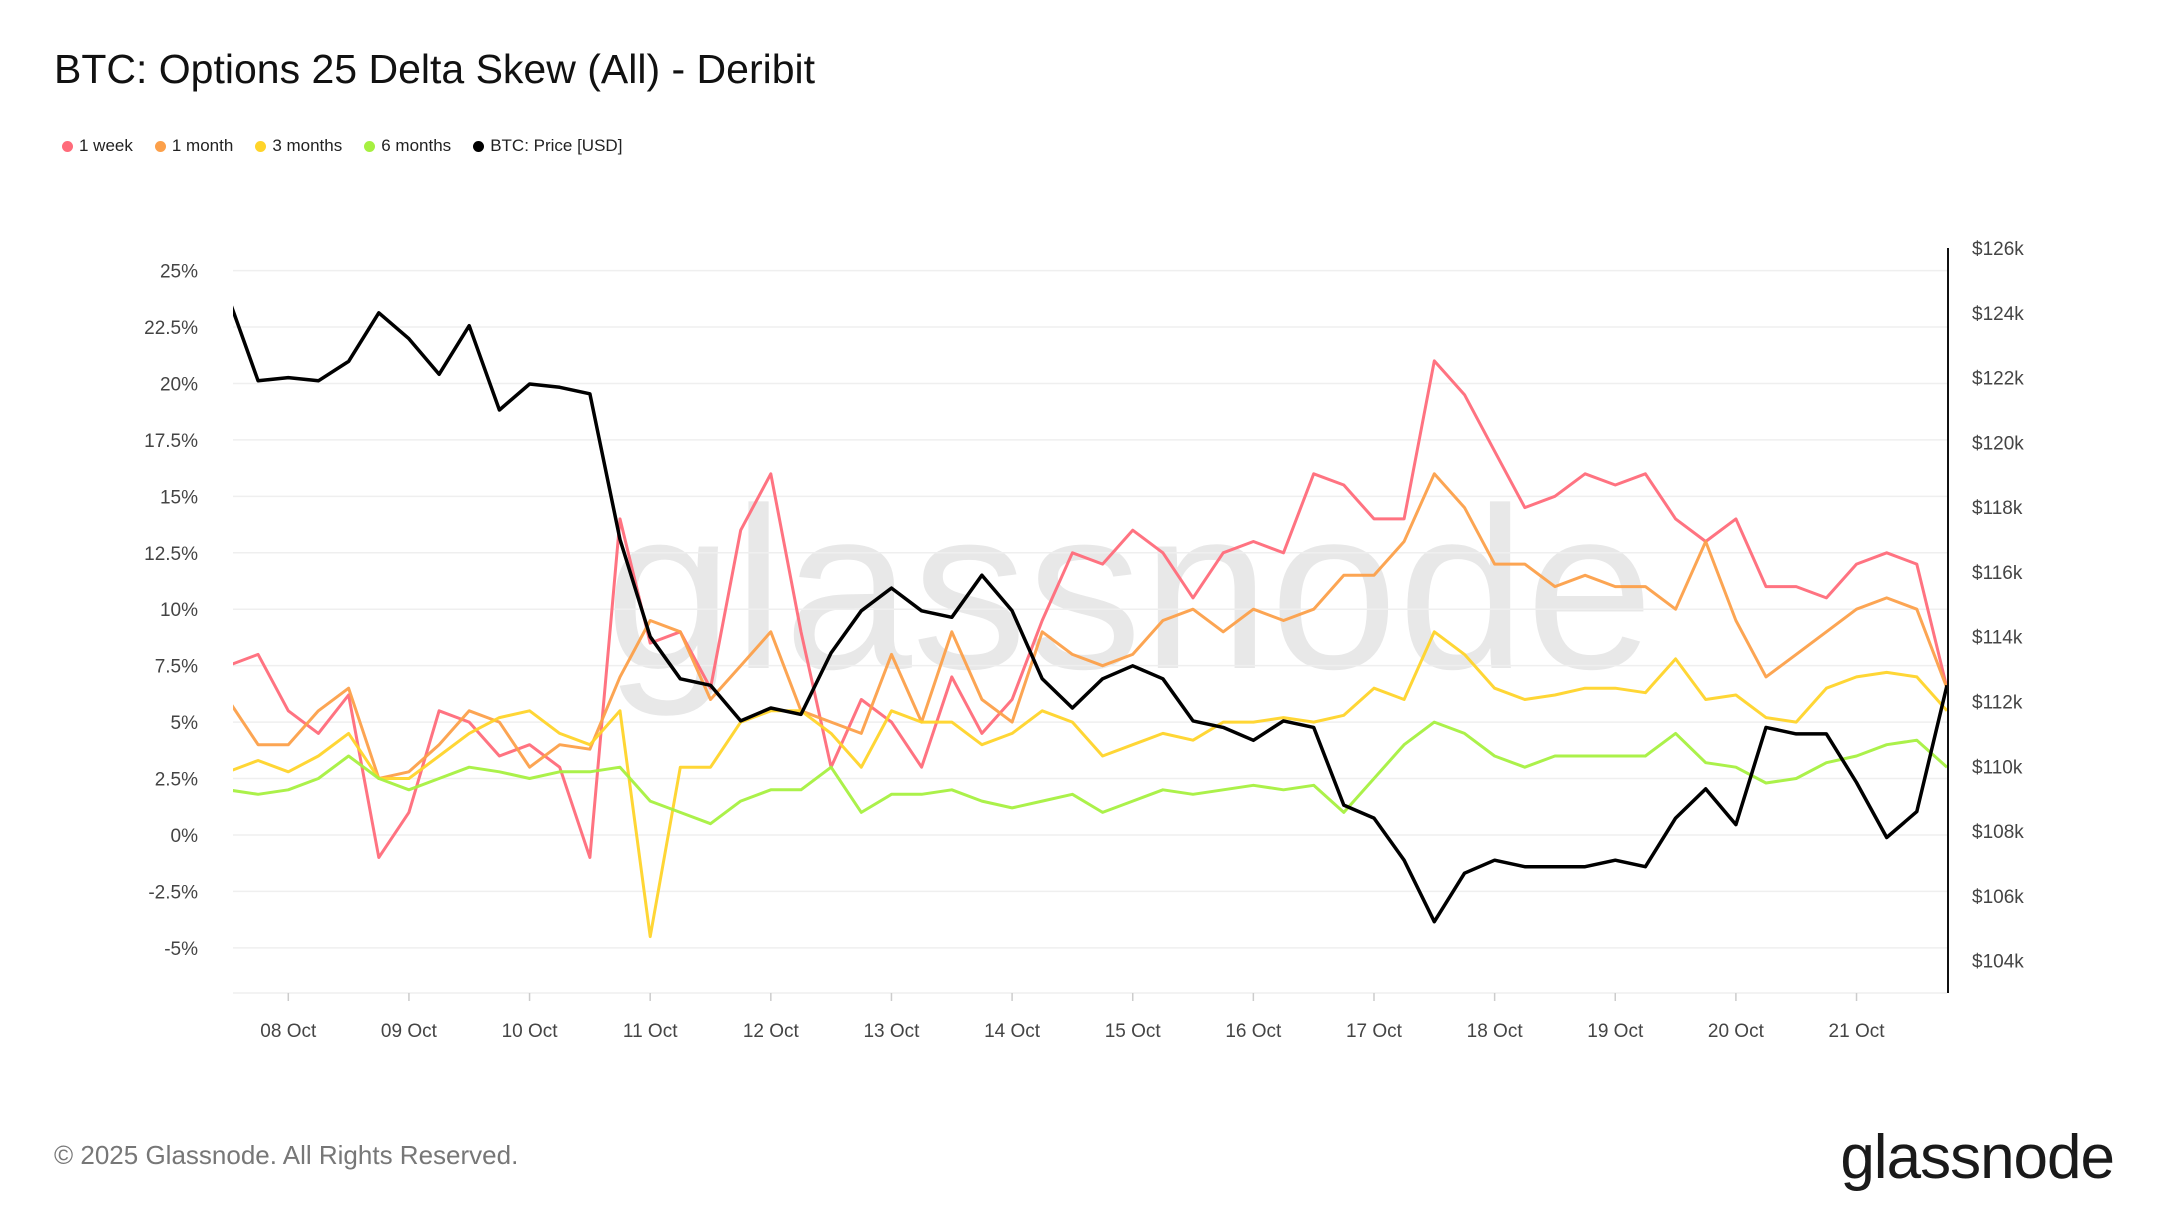  What do you see at coordinates (1997, 702) in the screenshot?
I see `y2-tick-label: $112k` at bounding box center [1997, 702].